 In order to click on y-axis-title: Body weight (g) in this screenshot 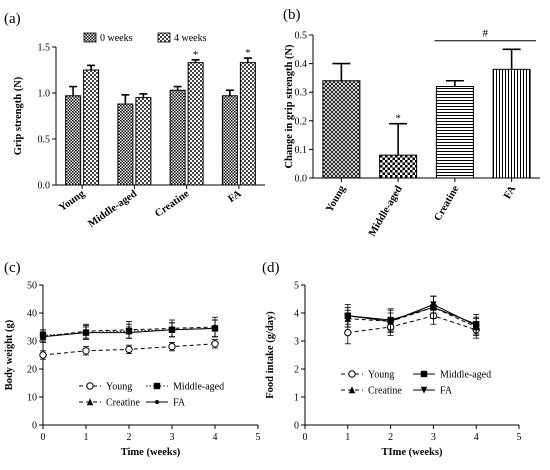, I will do `click(9, 354)`.